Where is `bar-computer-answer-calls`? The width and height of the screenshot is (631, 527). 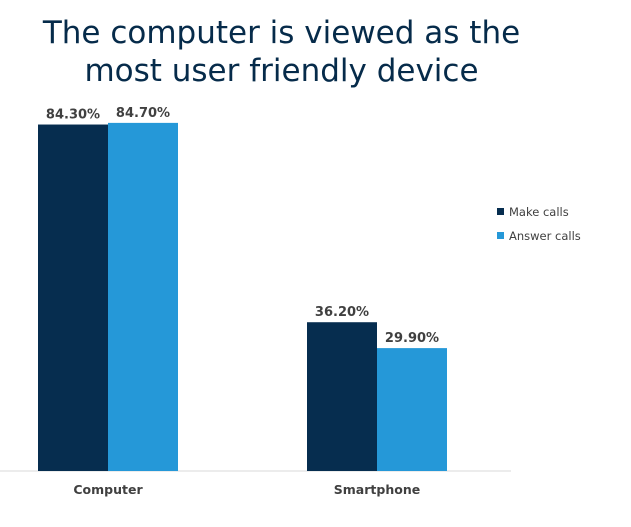 bar-computer-answer-calls is located at coordinates (143, 297).